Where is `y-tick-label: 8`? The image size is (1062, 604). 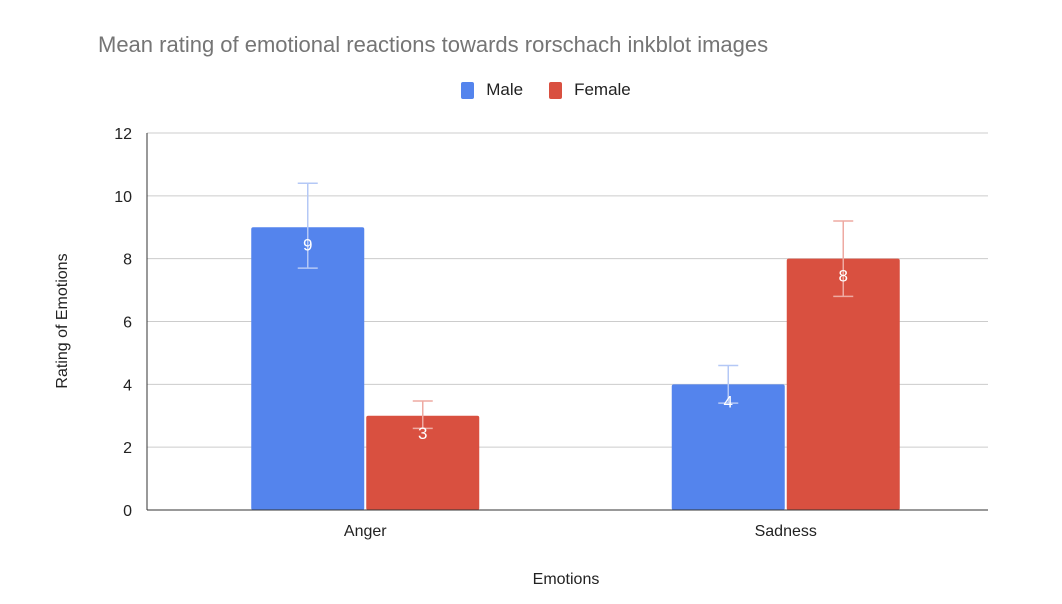 y-tick-label: 8 is located at coordinates (127, 260).